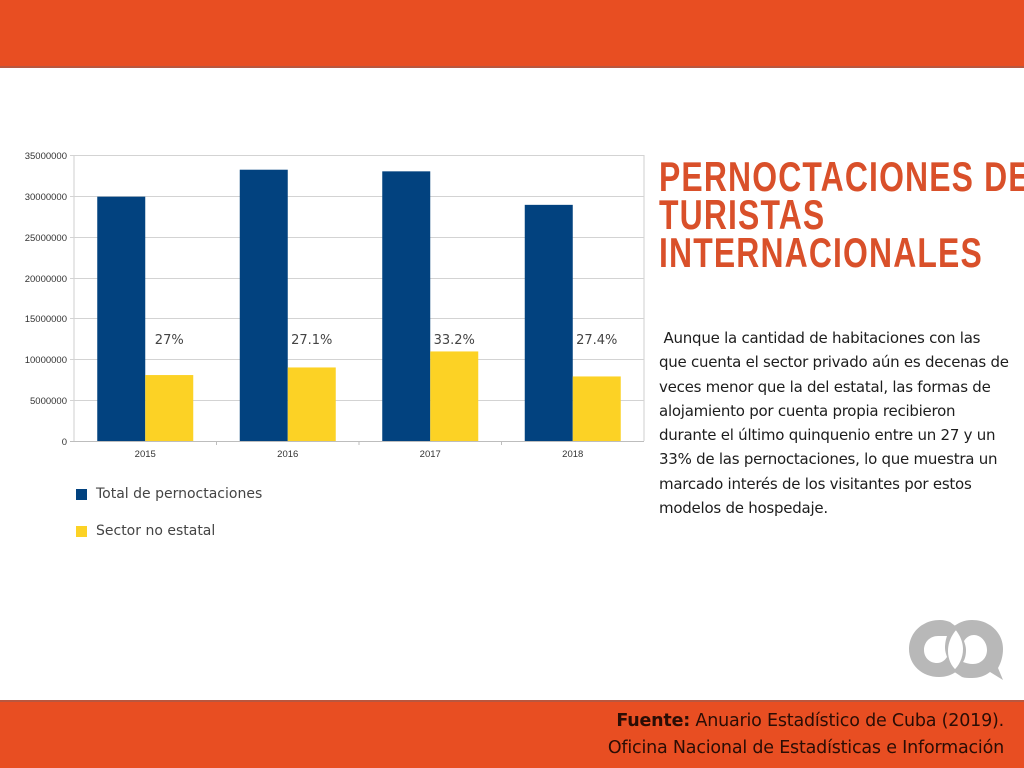 Image resolution: width=1024 pixels, height=768 pixels. What do you see at coordinates (64, 442) in the screenshot?
I see `y-tick-label: 0` at bounding box center [64, 442].